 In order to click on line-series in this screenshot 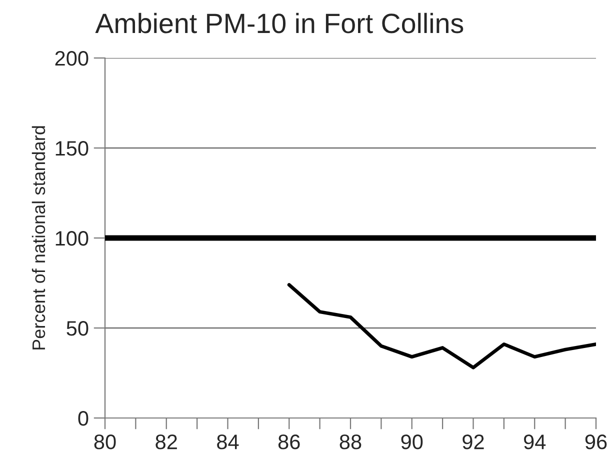, I will do `click(441, 326)`.